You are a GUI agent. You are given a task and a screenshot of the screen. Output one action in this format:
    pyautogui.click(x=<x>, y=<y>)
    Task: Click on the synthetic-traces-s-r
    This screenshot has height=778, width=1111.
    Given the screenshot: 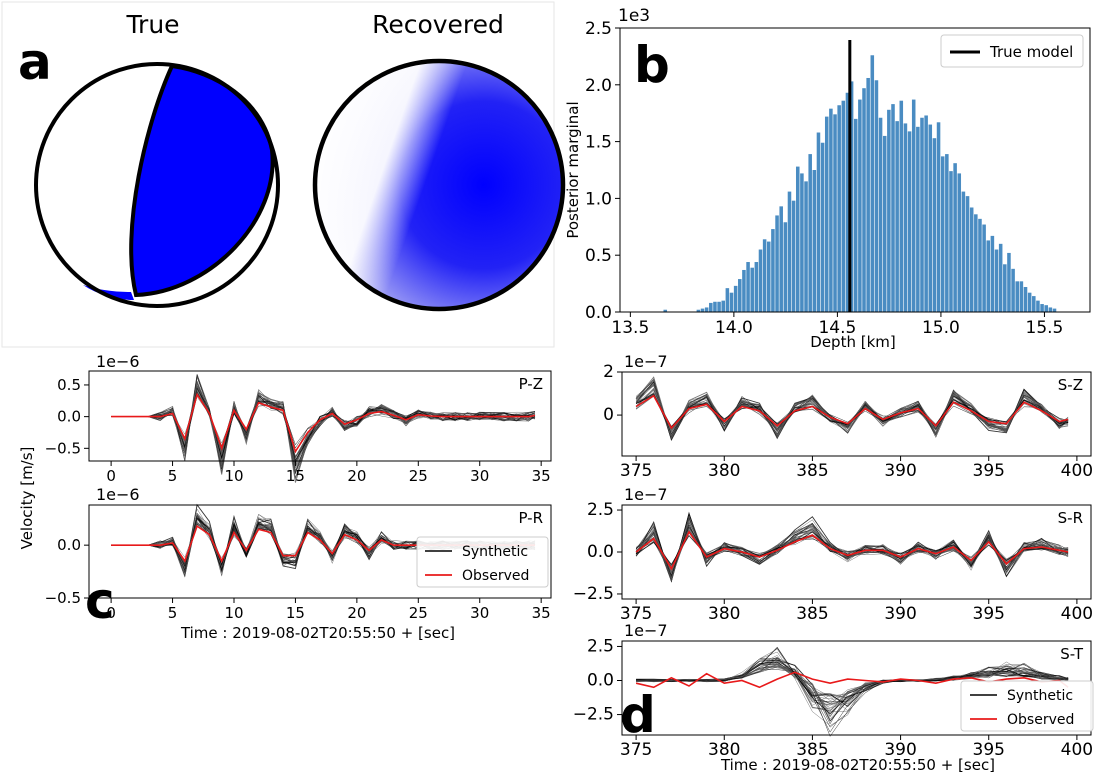 What is the action you would take?
    pyautogui.click(x=852, y=547)
    